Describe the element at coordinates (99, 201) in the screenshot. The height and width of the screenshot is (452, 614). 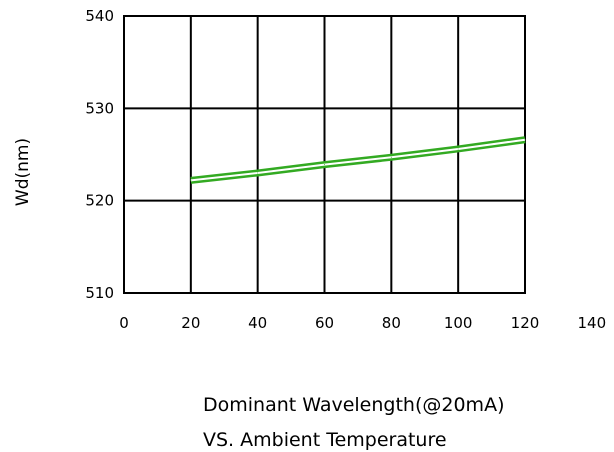
I see `y-tick-label: 520` at that location.